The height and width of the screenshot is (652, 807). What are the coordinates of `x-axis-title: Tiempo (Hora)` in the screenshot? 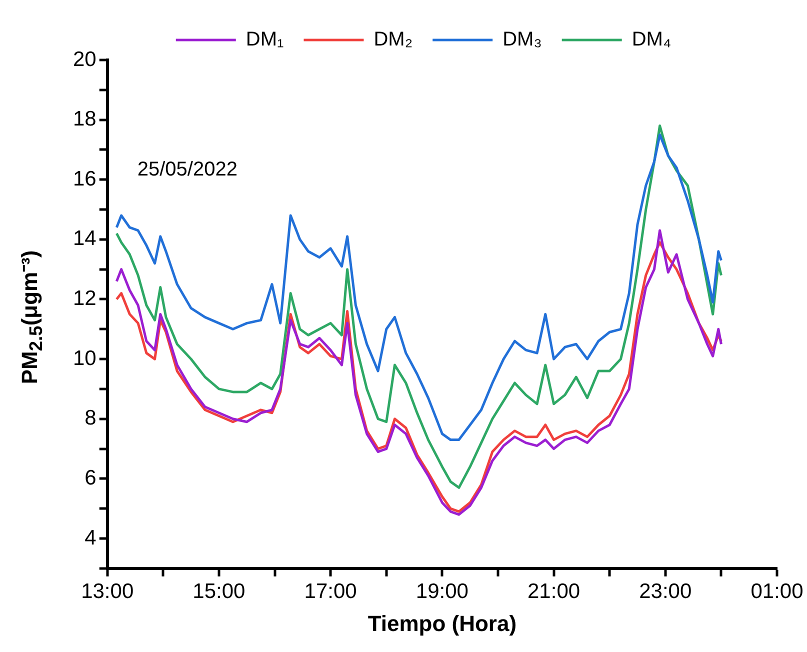 It's located at (442, 623).